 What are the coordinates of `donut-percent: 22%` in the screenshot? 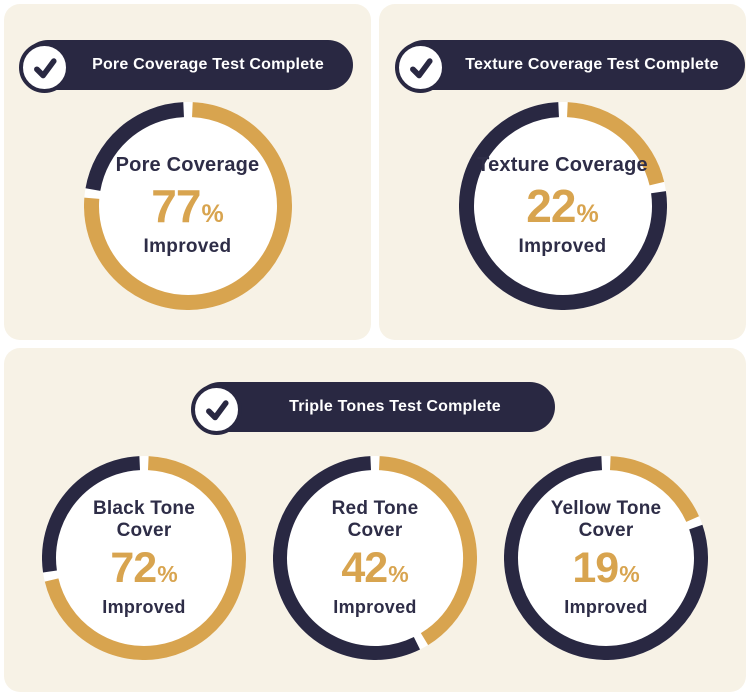 It's located at (562, 206).